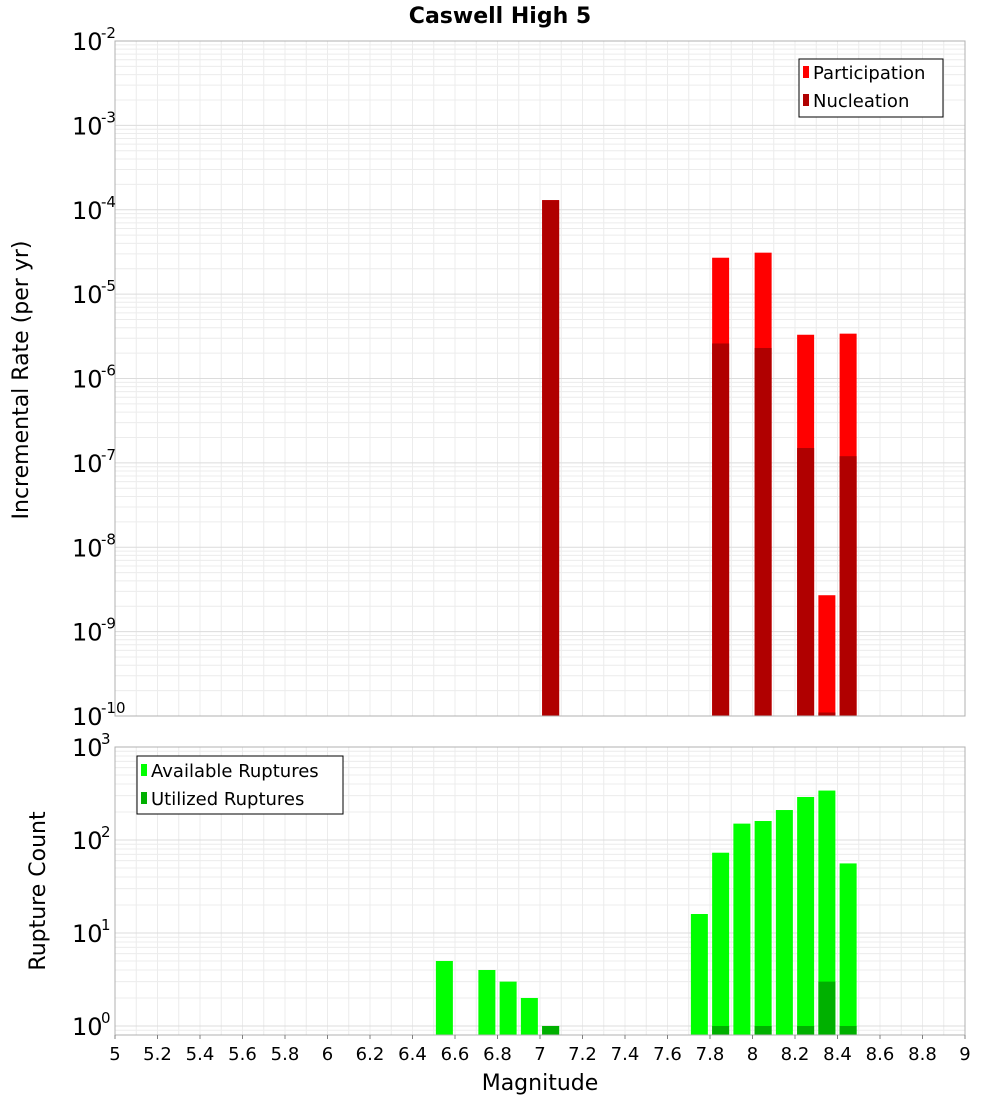  Describe the element at coordinates (625, 1054) in the screenshot. I see `x-tick-label: 7.4` at that location.